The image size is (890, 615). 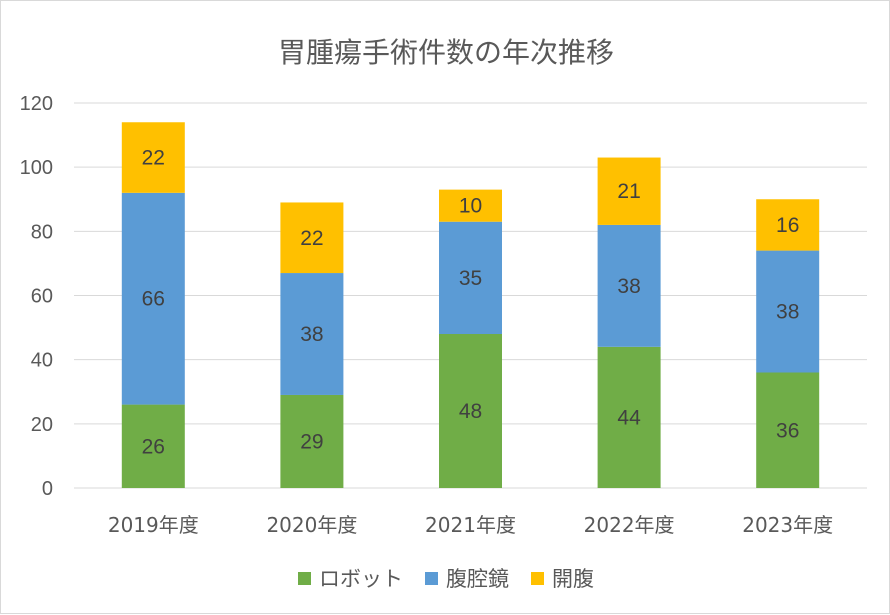 I want to click on legend-swatch-open, so click(x=537, y=578).